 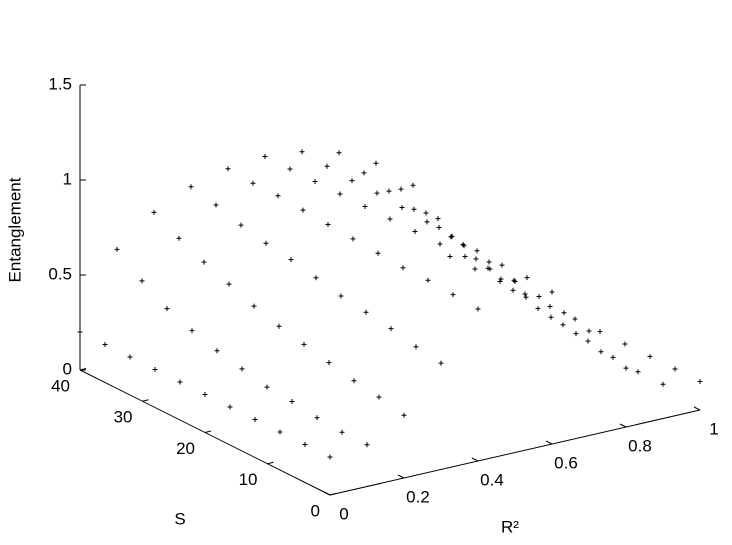 I want to click on z-tick-label: 0, so click(x=67, y=368).